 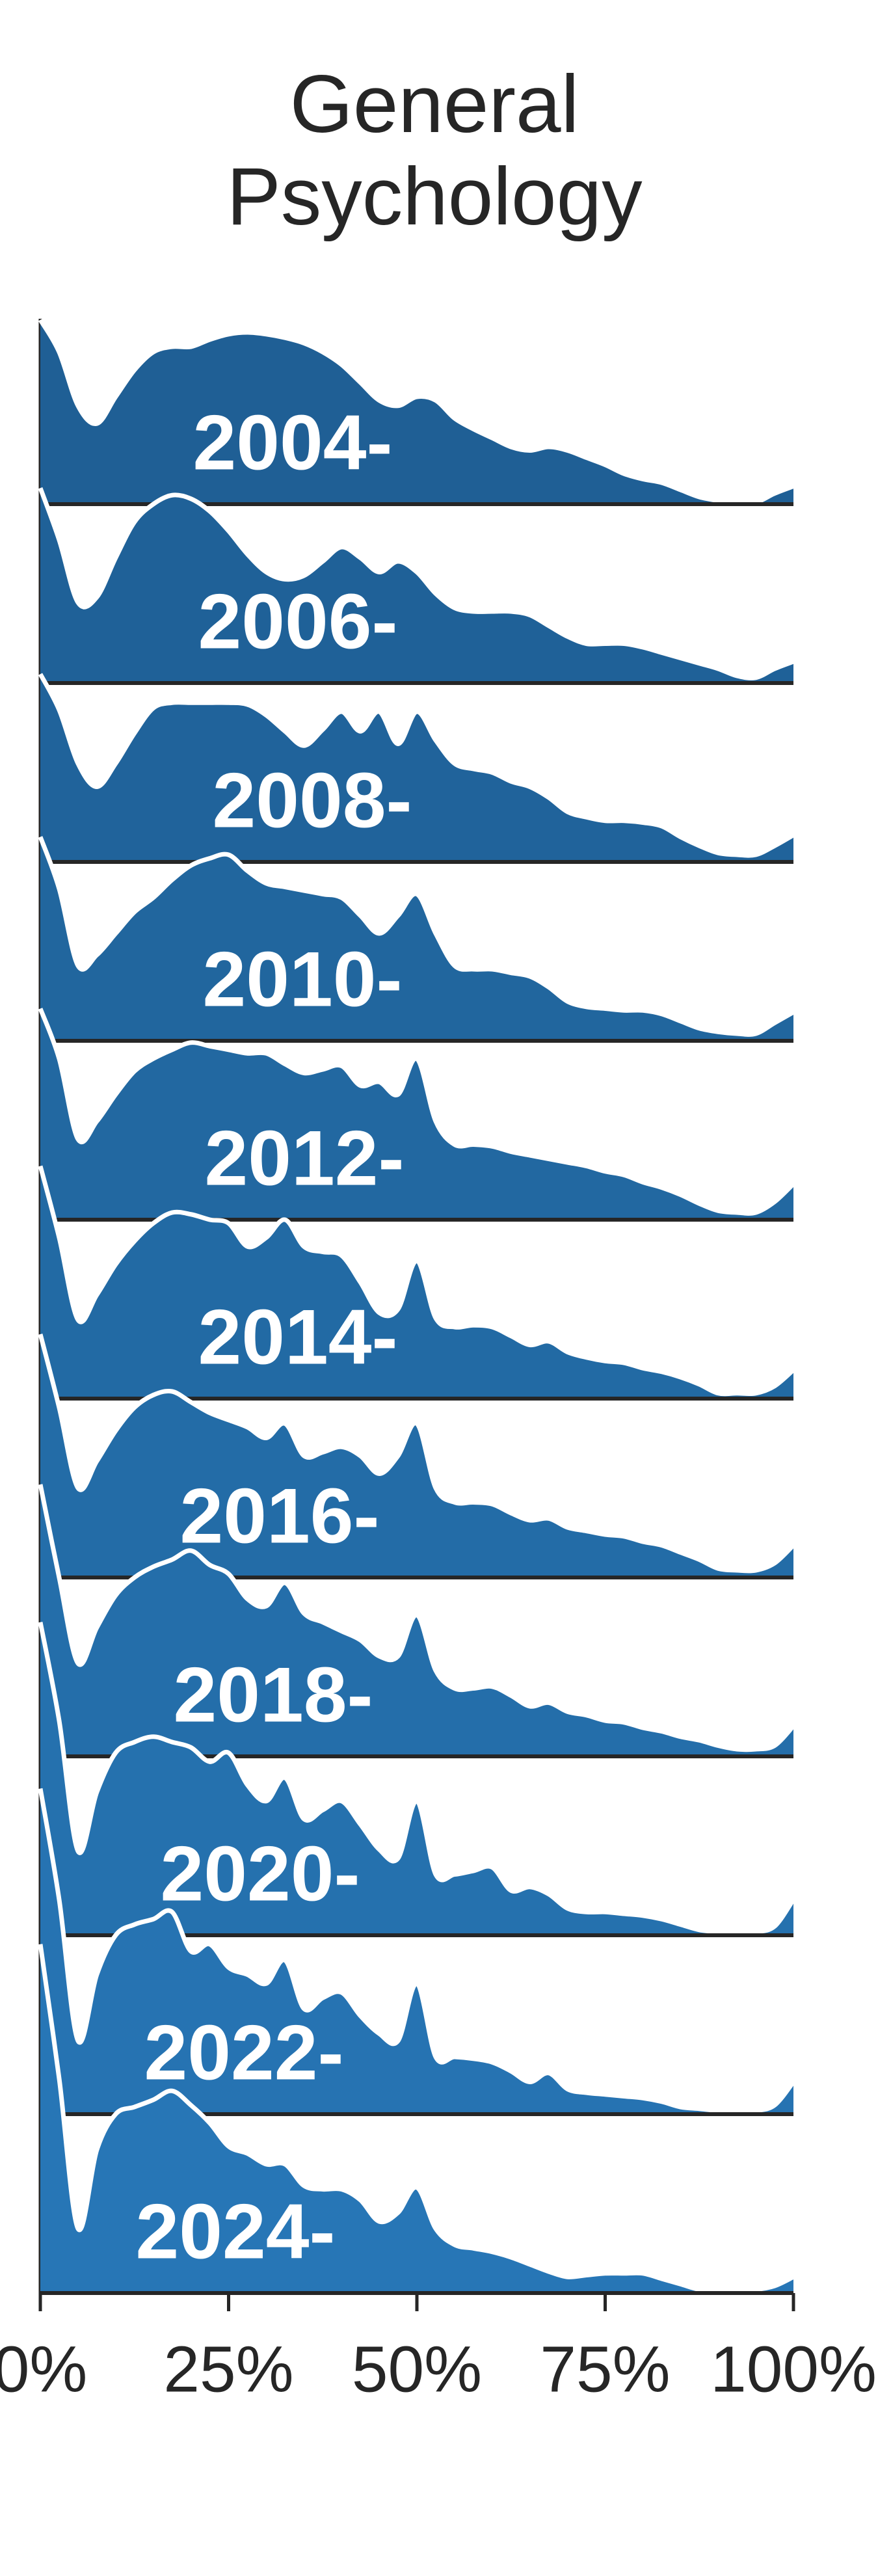 What do you see at coordinates (236, 2231) in the screenshot?
I see `ridge-label: 2024-` at bounding box center [236, 2231].